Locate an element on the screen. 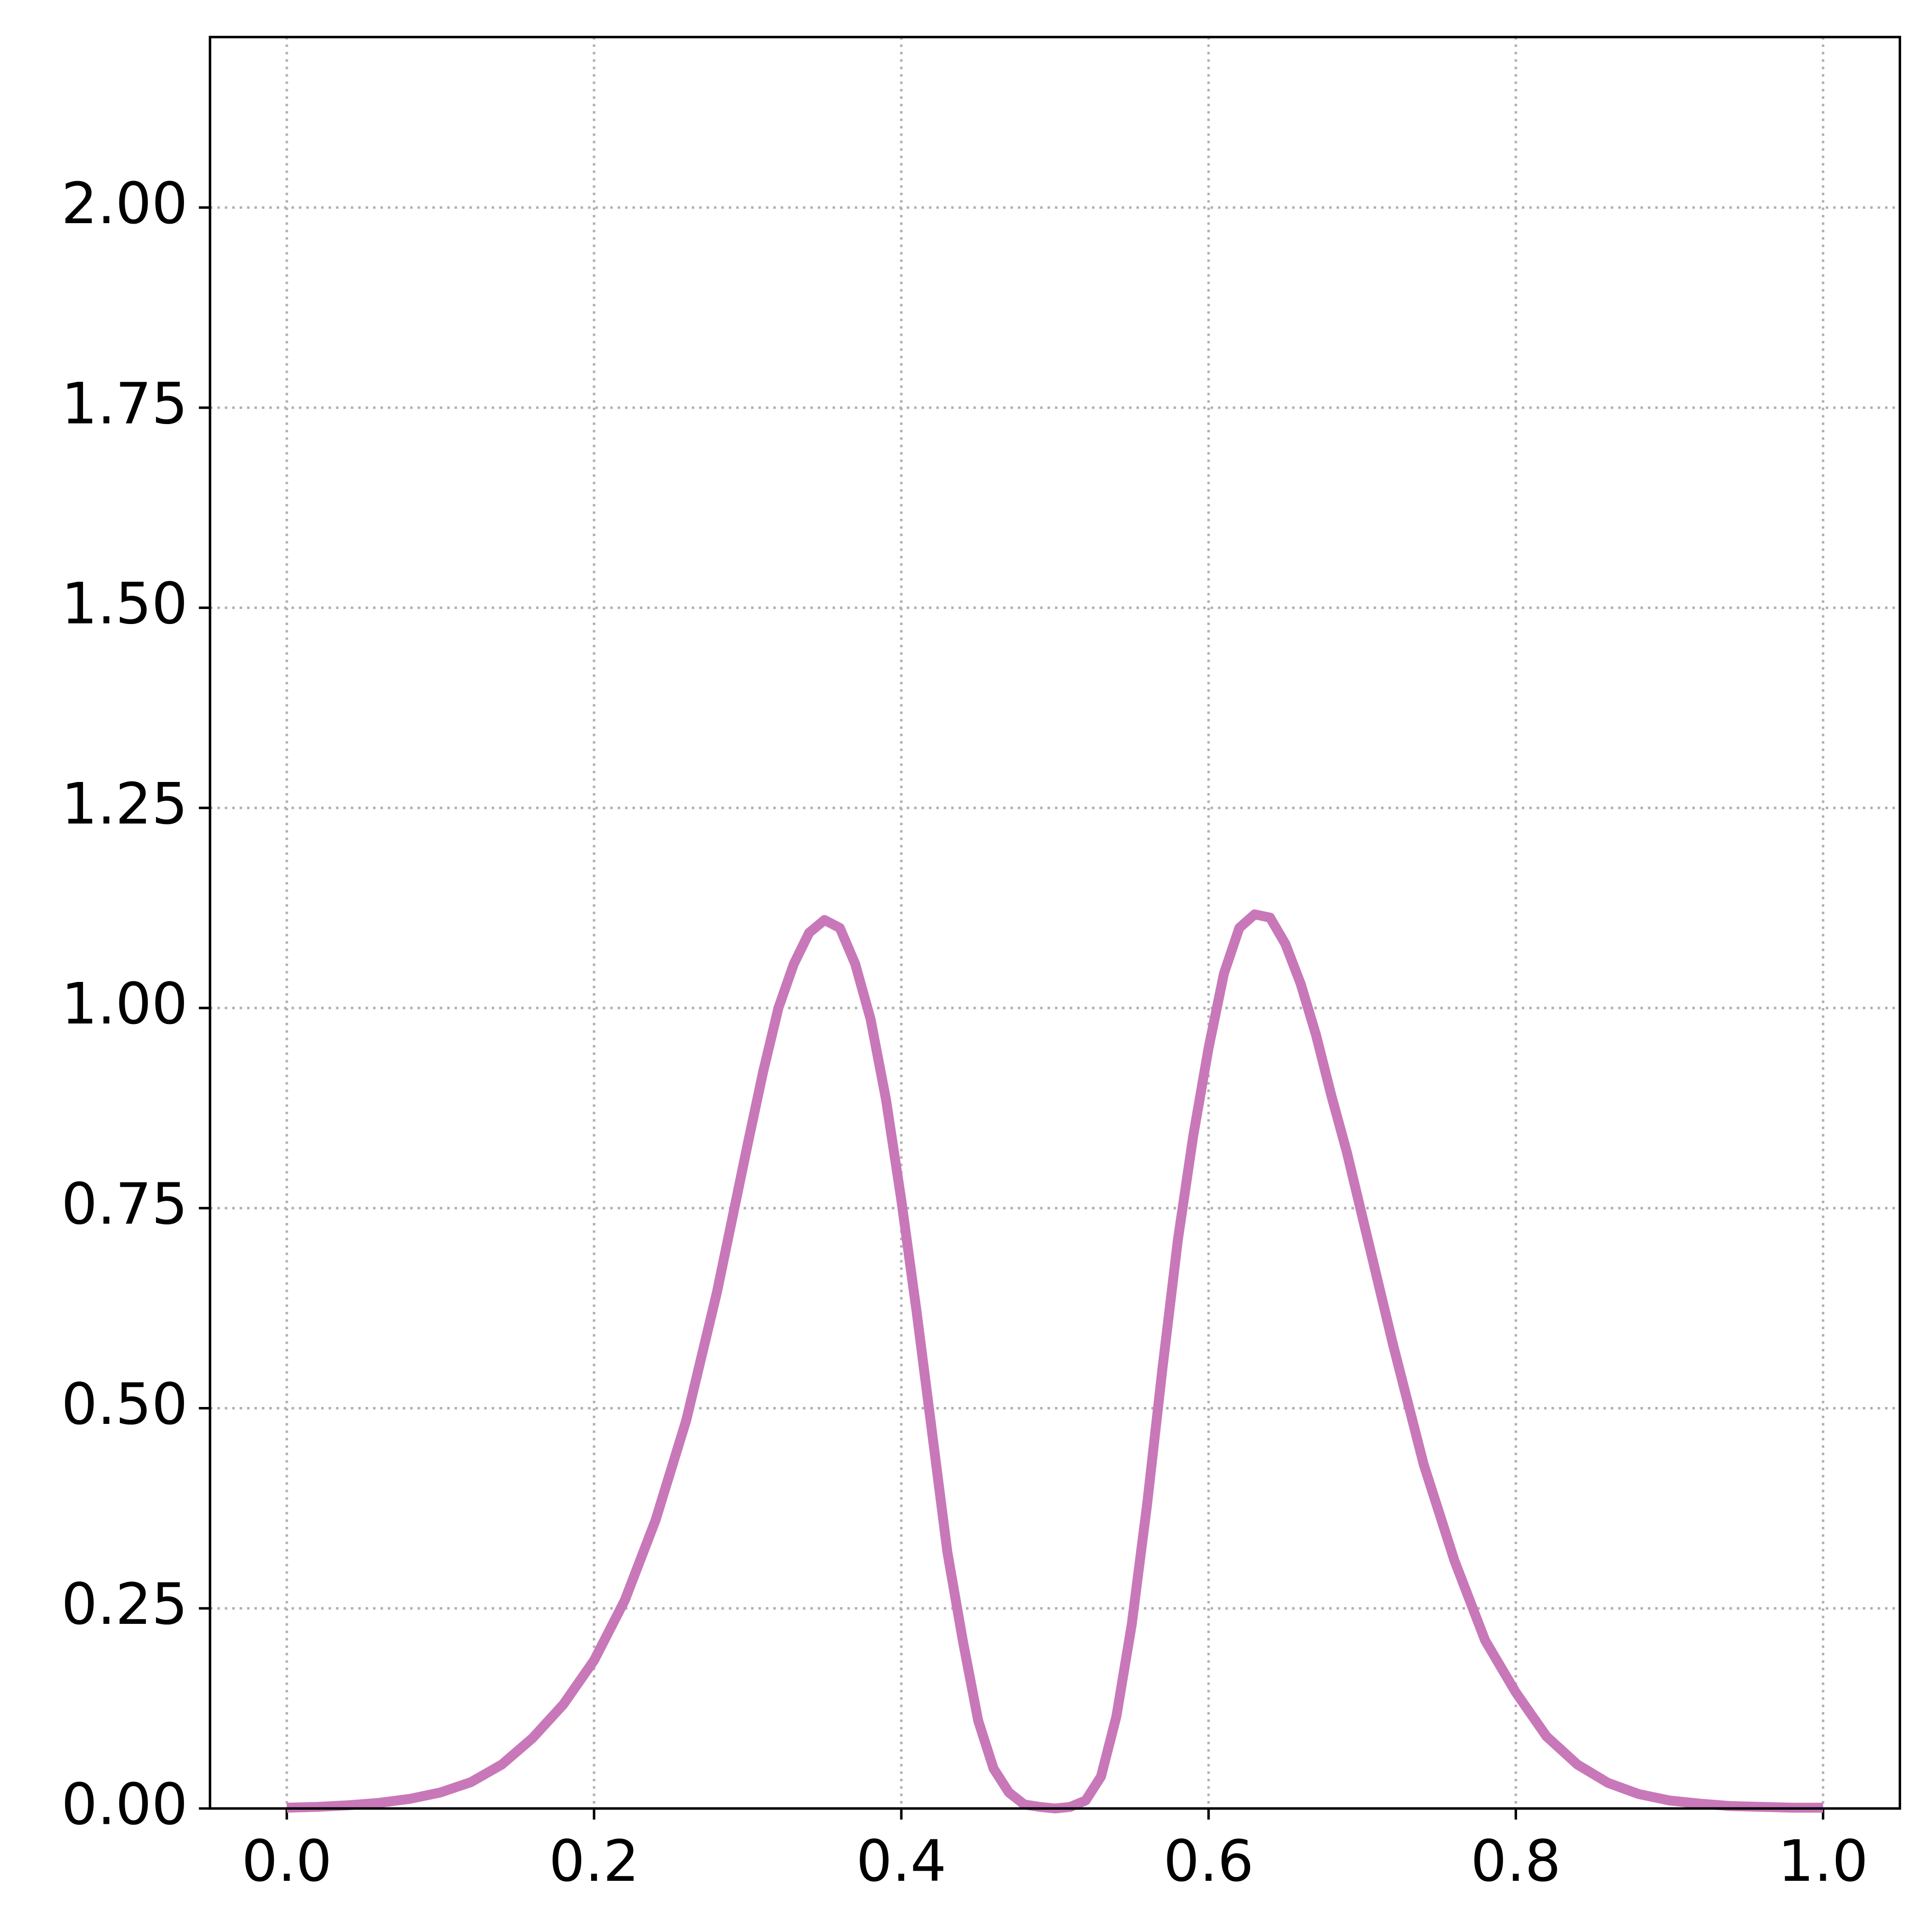 The image size is (1932, 1932). x-tick-label: 0.6 is located at coordinates (1209, 1861).